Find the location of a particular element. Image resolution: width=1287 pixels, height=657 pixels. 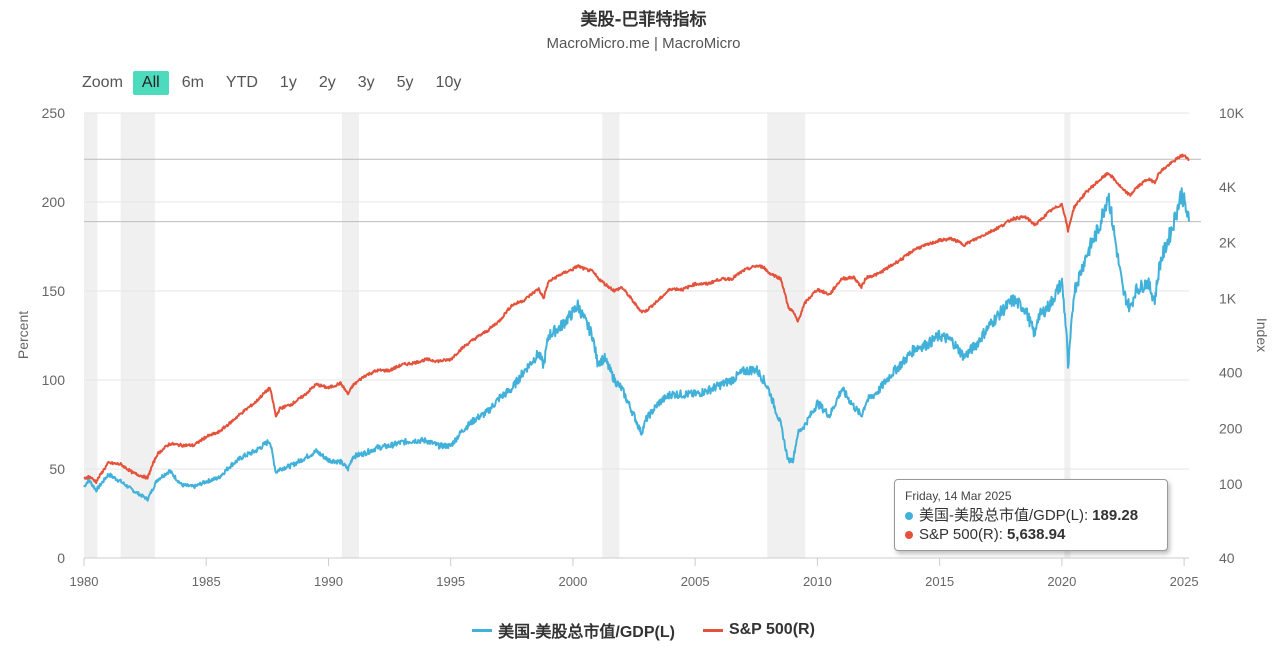

left-tick-label: 200 is located at coordinates (54, 202).